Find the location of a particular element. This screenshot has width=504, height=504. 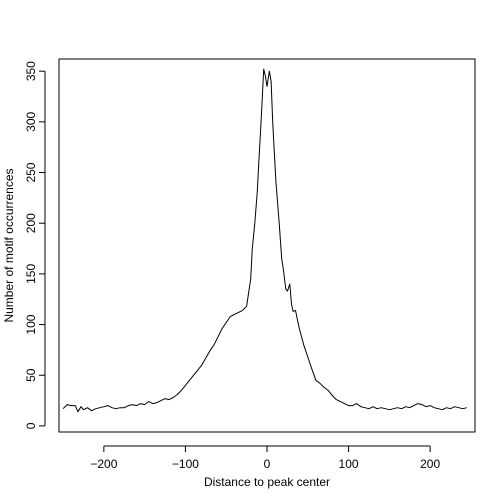

x-axis-title: Distance to peak center is located at coordinates (267, 482).